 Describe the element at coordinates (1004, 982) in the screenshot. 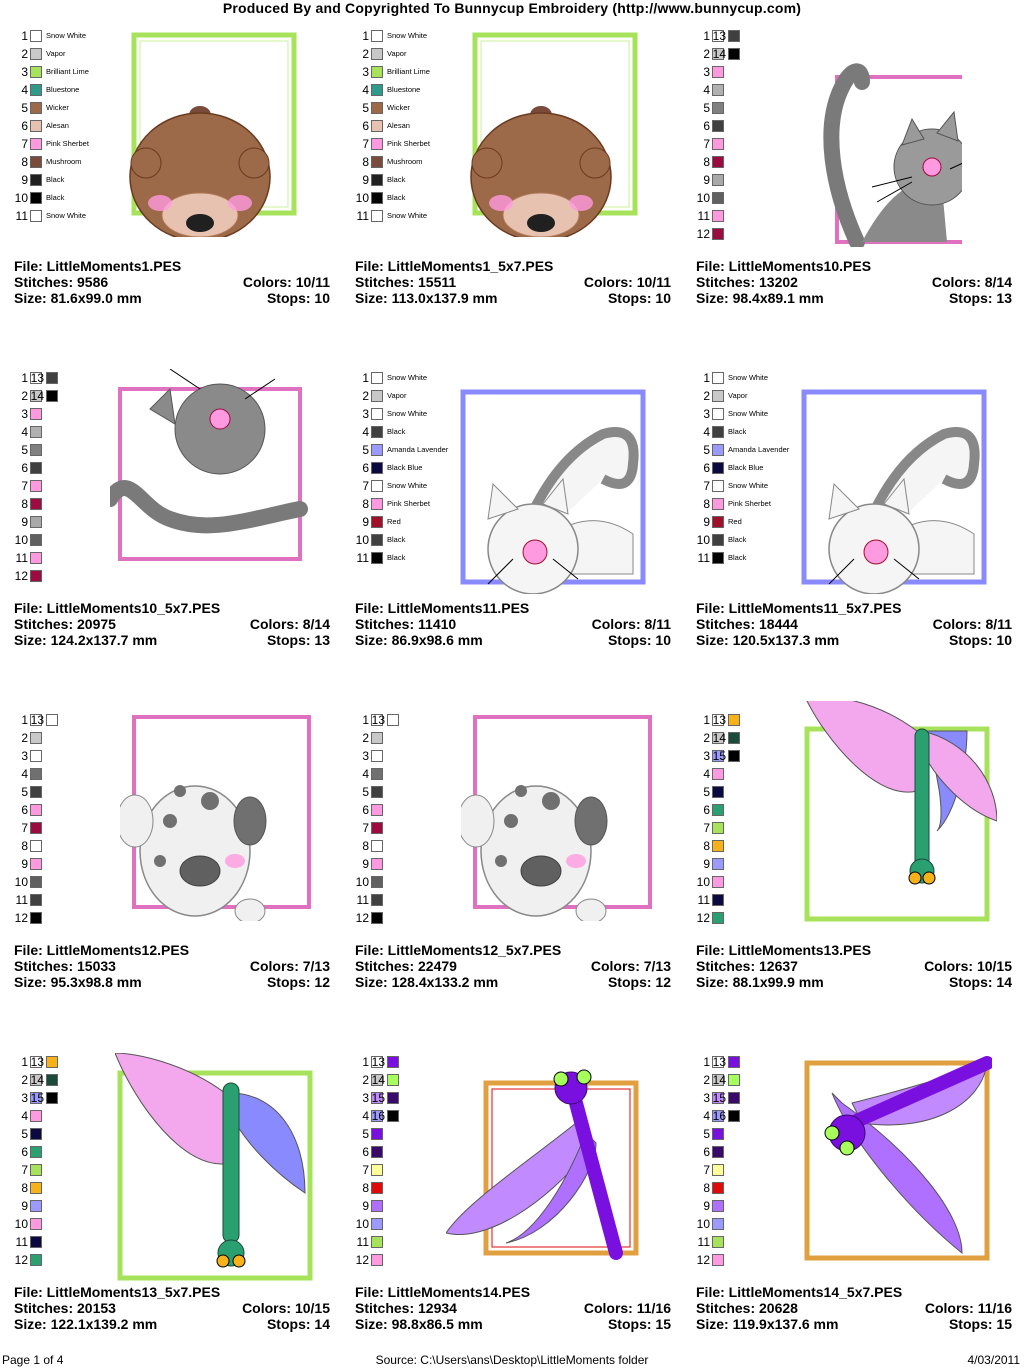

I see `stop-count: 14` at that location.